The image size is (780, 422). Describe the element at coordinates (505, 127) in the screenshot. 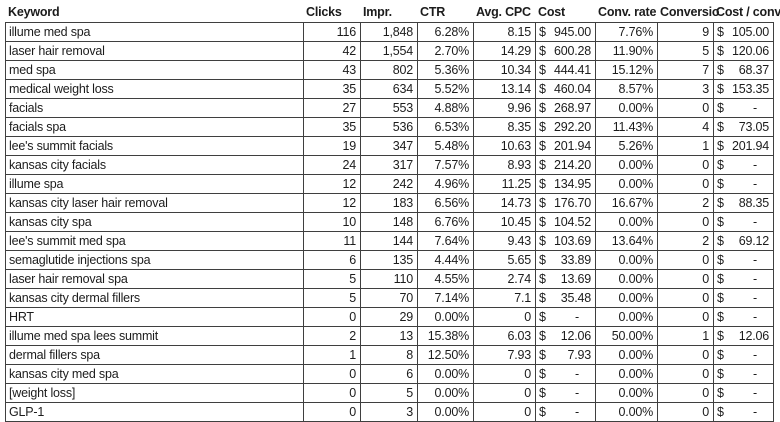

I see `cell-avg-cpc: 8.35` at that location.